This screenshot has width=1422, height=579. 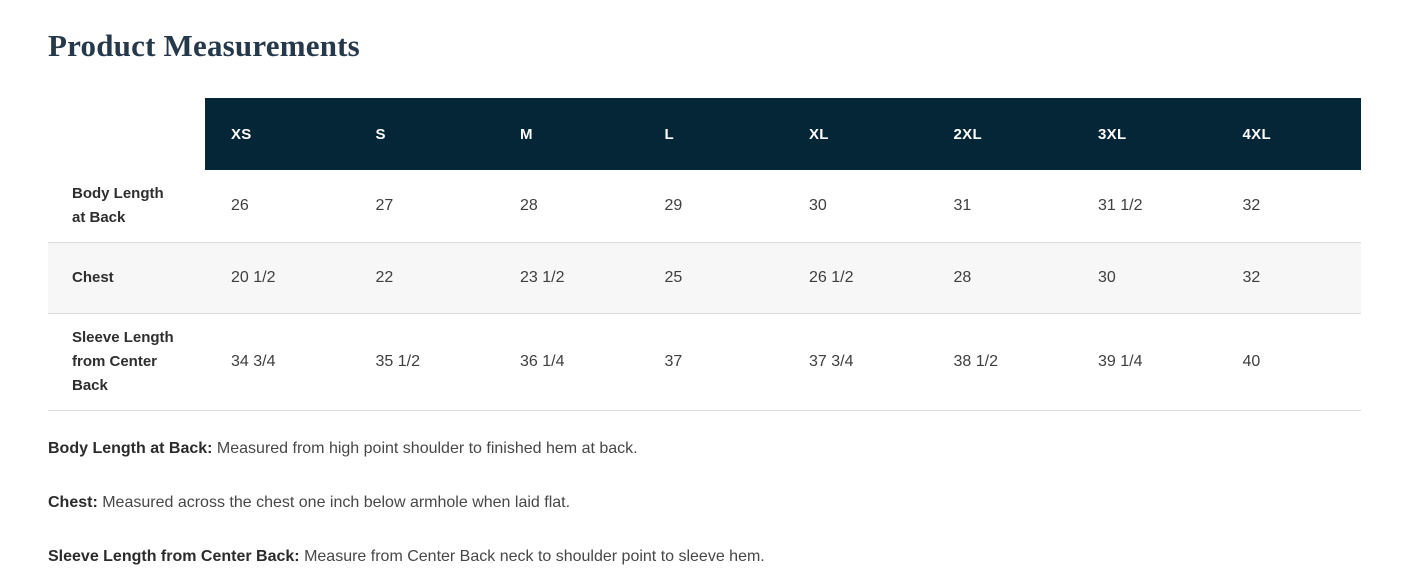 I want to click on measurement-value: 25, so click(x=673, y=277).